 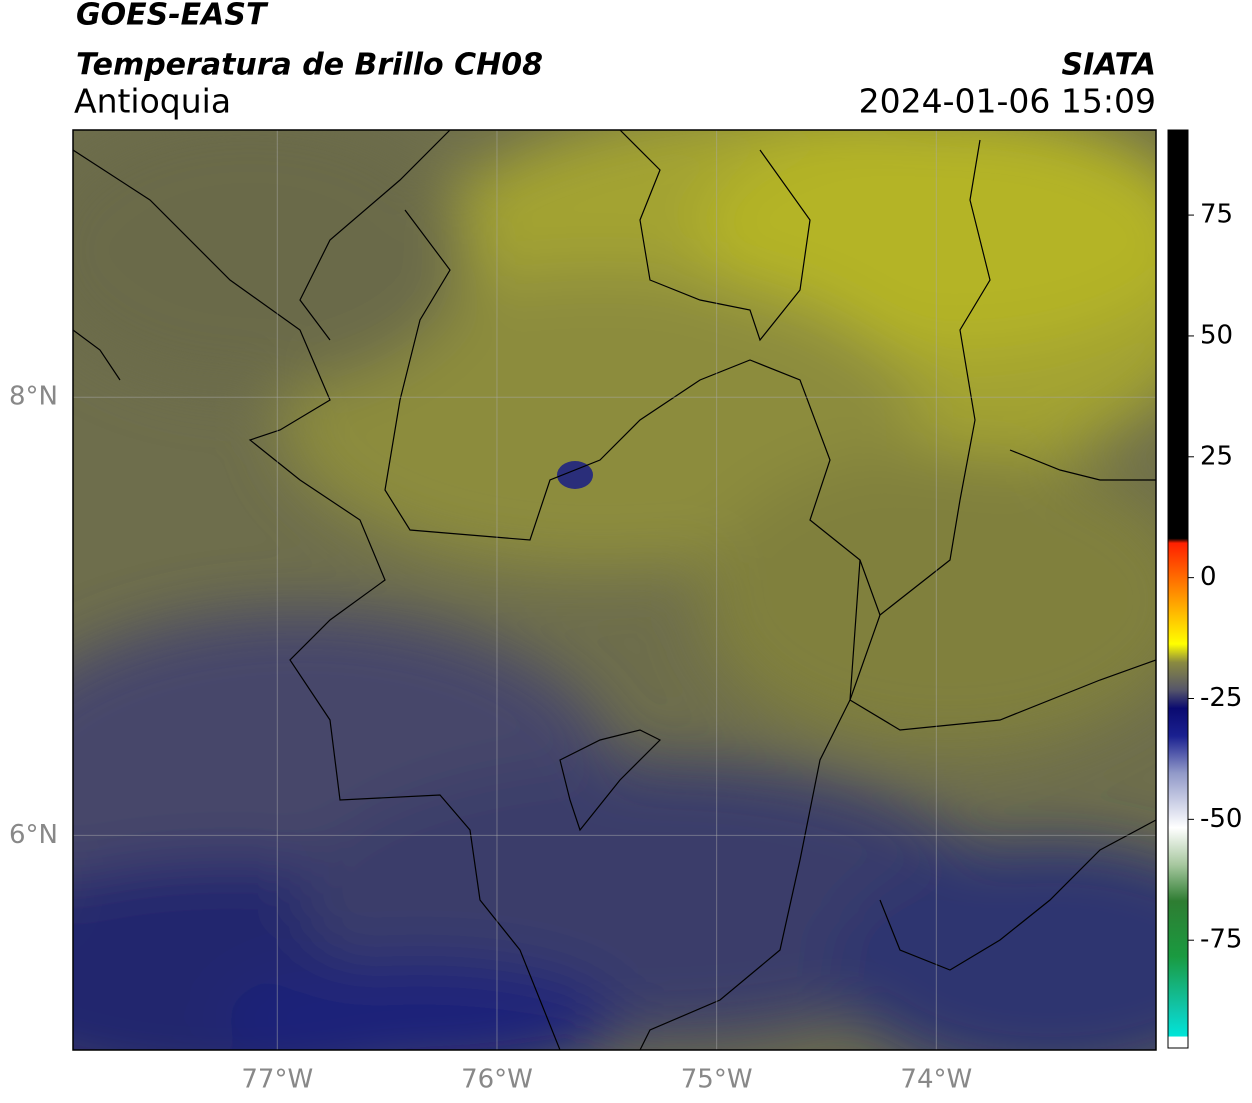 What do you see at coordinates (277, 1080) in the screenshot?
I see `lon-label: 77°W` at bounding box center [277, 1080].